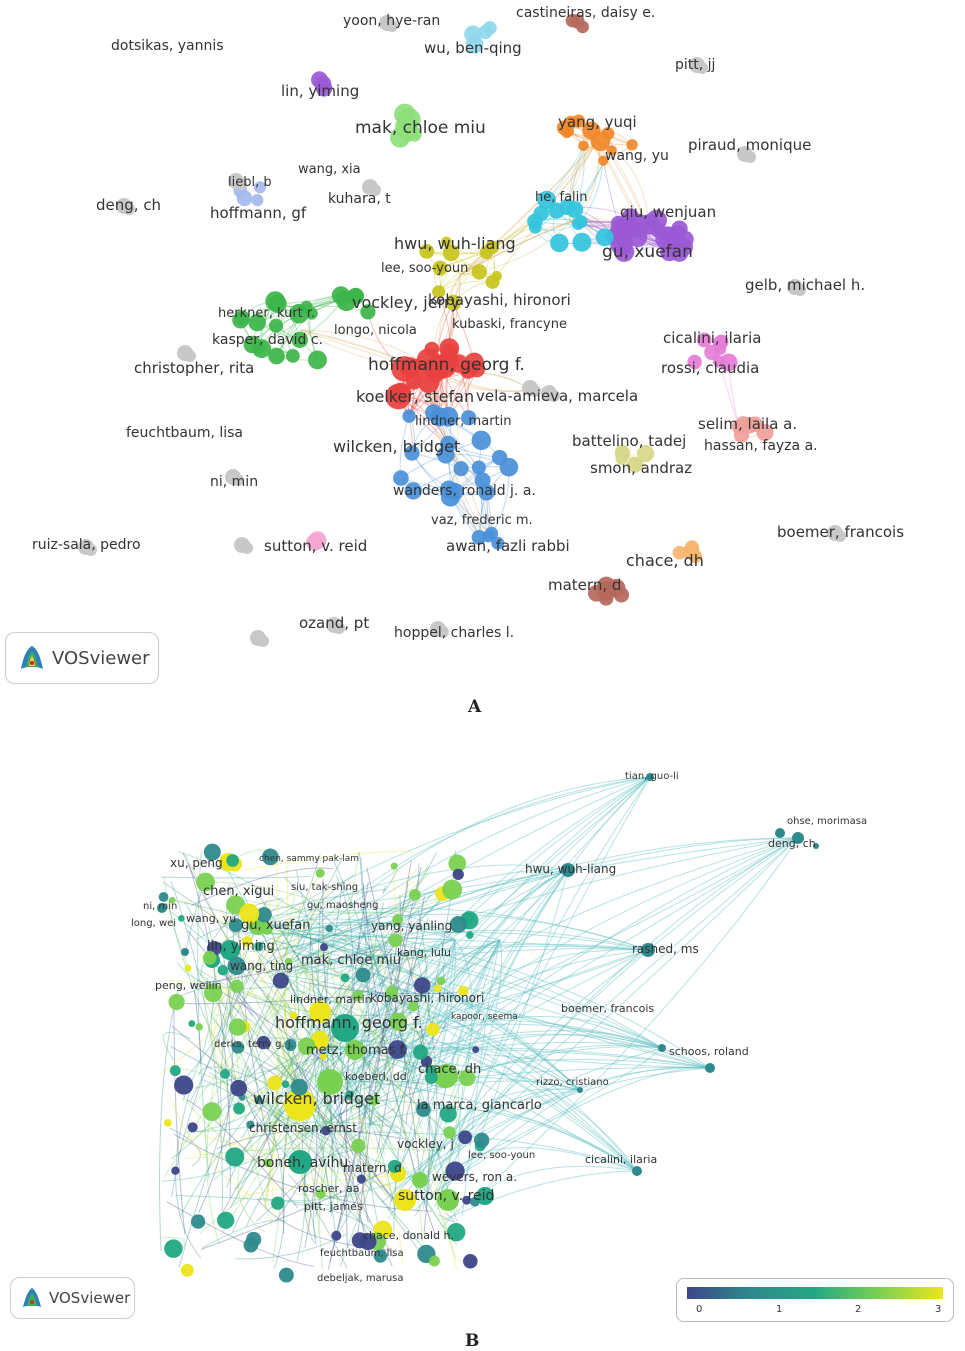 The height and width of the screenshot is (1351, 965). Describe the element at coordinates (188, 985) in the screenshot. I see `author-label-peng-weilin: peng, weilin` at that location.